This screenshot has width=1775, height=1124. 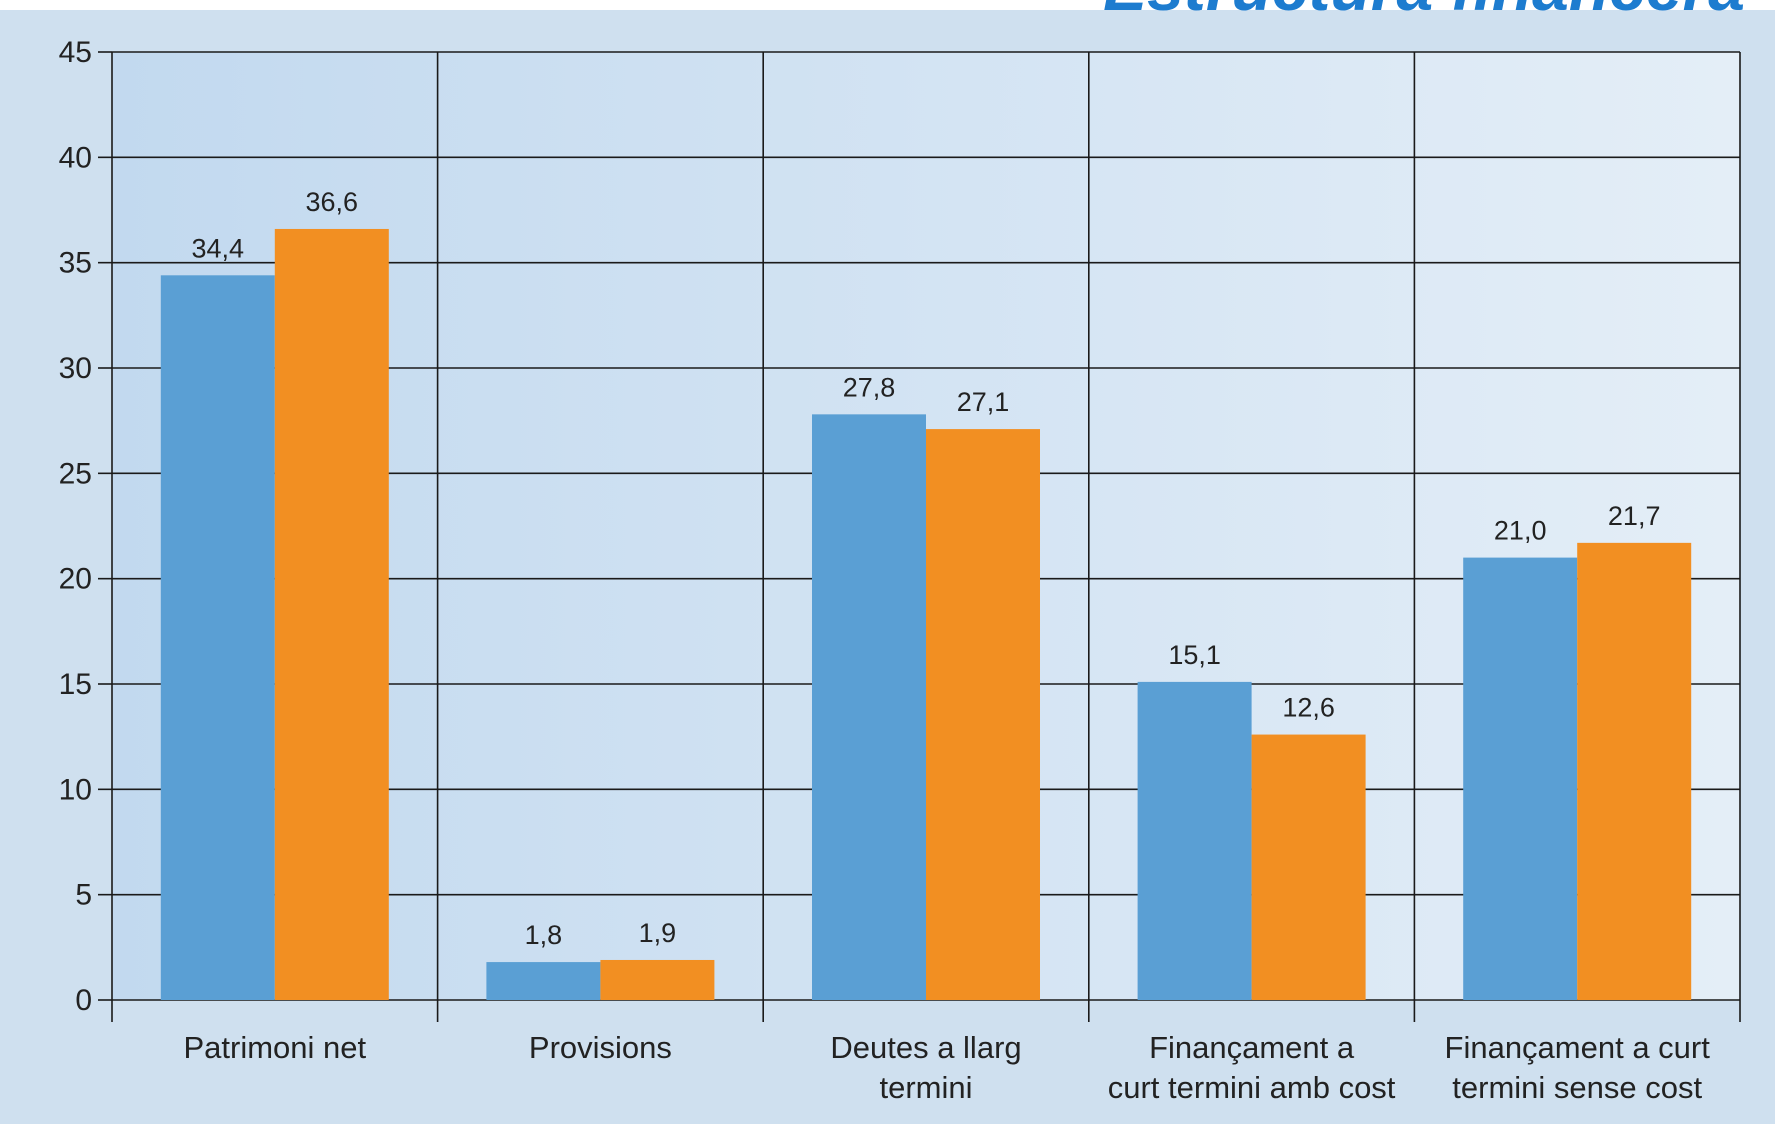 I want to click on x-category-label: Finançament a curt, so click(x=1578, y=1047).